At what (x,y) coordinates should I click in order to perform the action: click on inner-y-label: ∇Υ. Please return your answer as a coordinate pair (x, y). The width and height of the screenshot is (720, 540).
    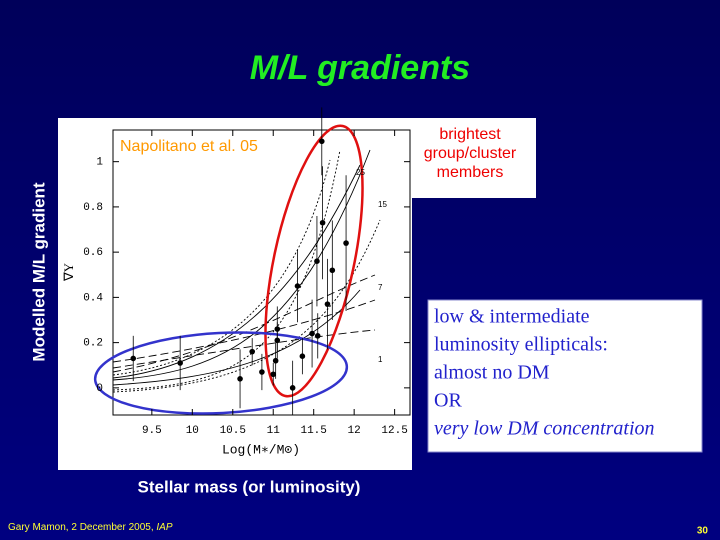
    Looking at the image, I should click on (68, 272).